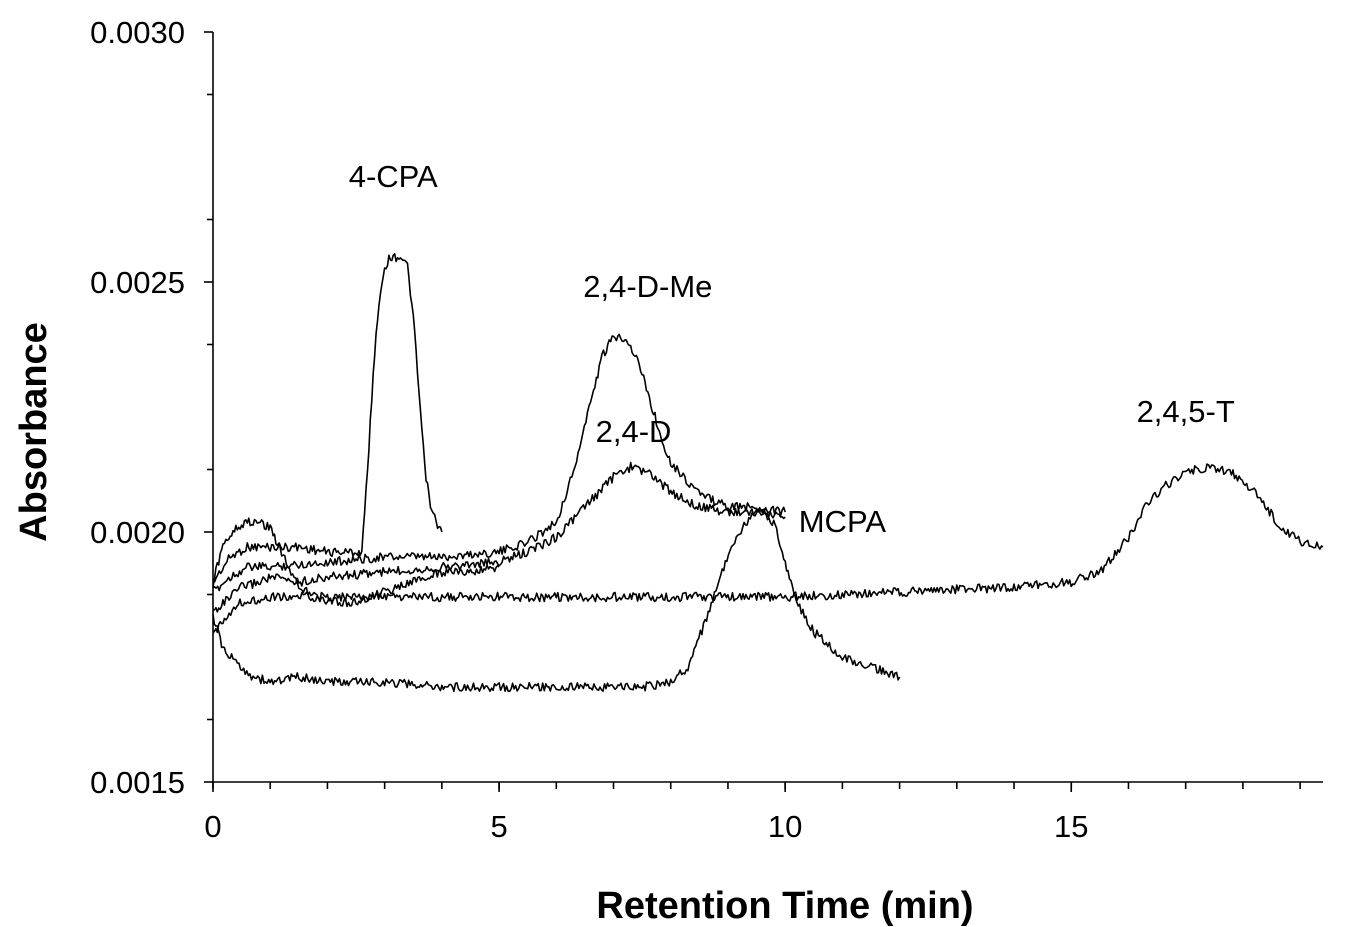  I want to click on x-tick-label: 15, so click(1071, 826).